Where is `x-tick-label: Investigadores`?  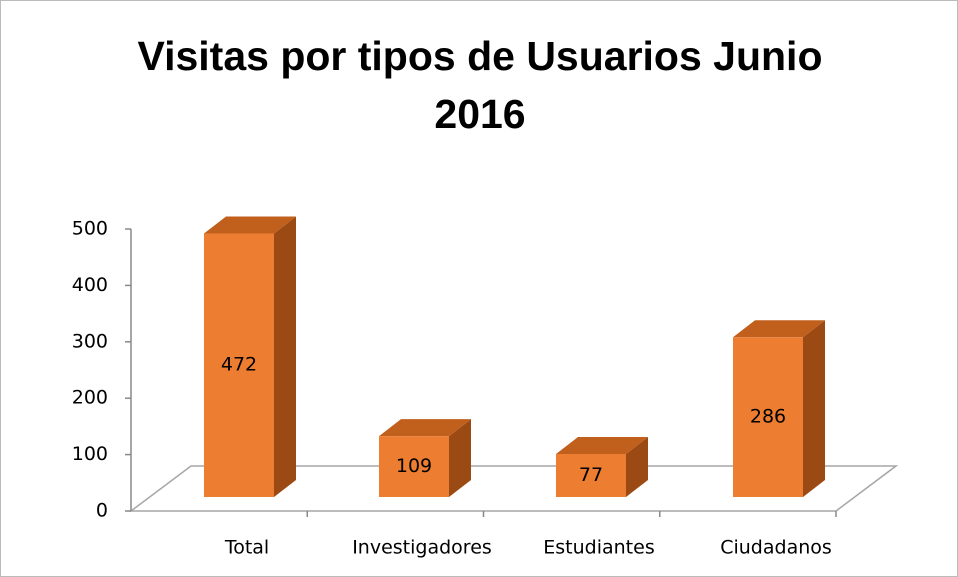
x-tick-label: Investigadores is located at coordinates (422, 548).